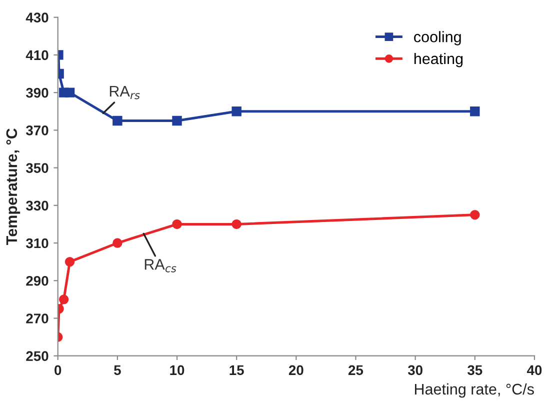 This screenshot has width=551, height=403. What do you see at coordinates (415, 370) in the screenshot?
I see `x-tick-label: 30` at bounding box center [415, 370].